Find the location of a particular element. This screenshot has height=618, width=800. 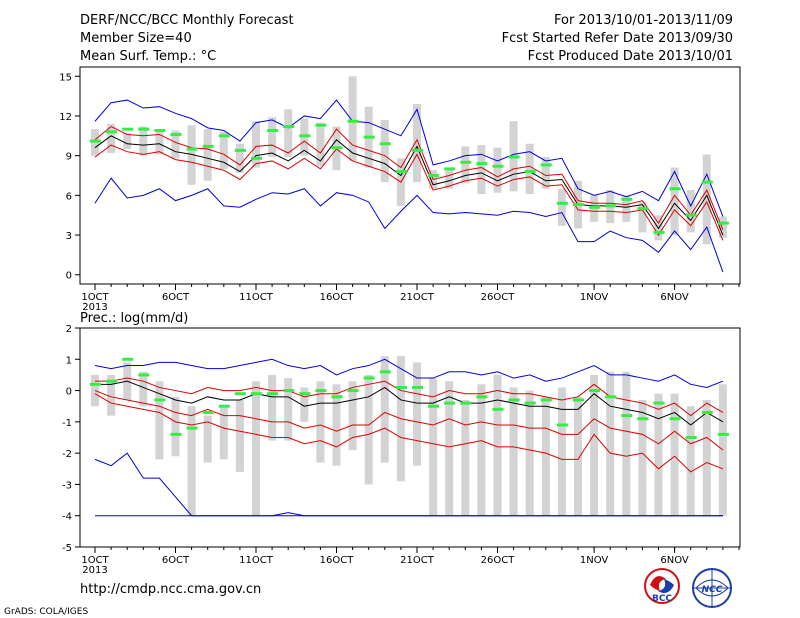

footer-url: http://cmdp.ncc.cma.gov.cn is located at coordinates (170, 589).